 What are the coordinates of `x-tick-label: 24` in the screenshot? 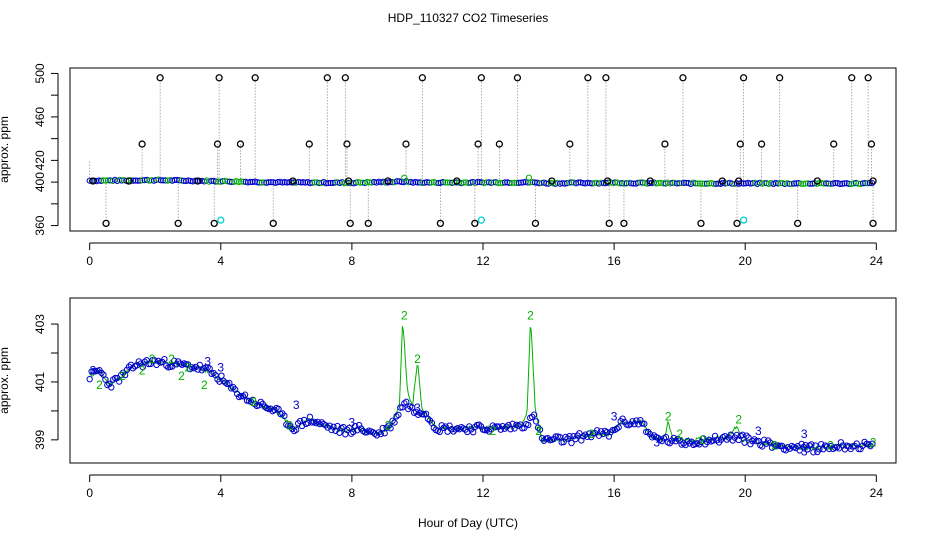 It's located at (877, 493).